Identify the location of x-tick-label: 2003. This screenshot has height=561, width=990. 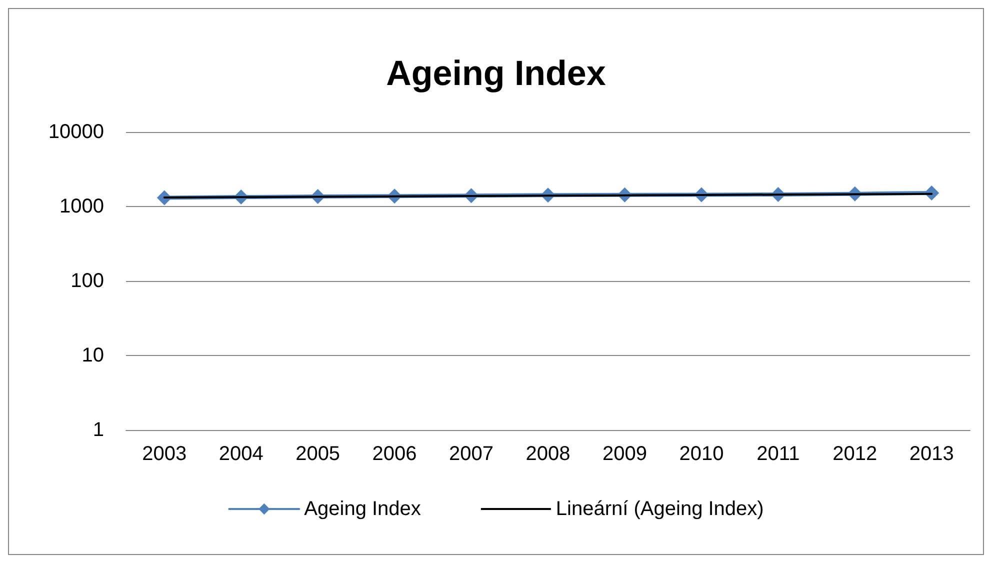
(164, 454).